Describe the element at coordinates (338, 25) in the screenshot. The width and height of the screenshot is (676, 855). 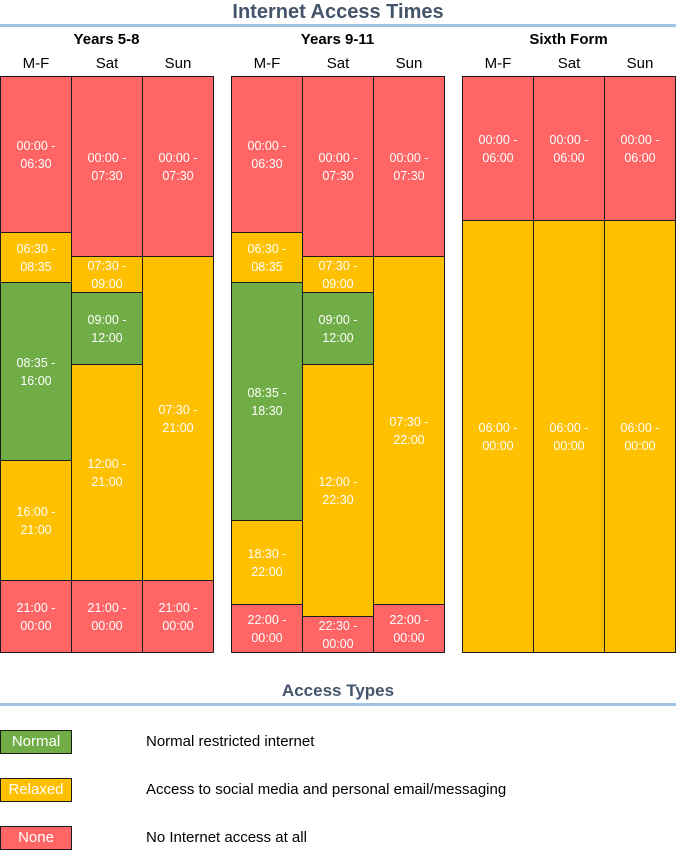
I see `title-underline` at that location.